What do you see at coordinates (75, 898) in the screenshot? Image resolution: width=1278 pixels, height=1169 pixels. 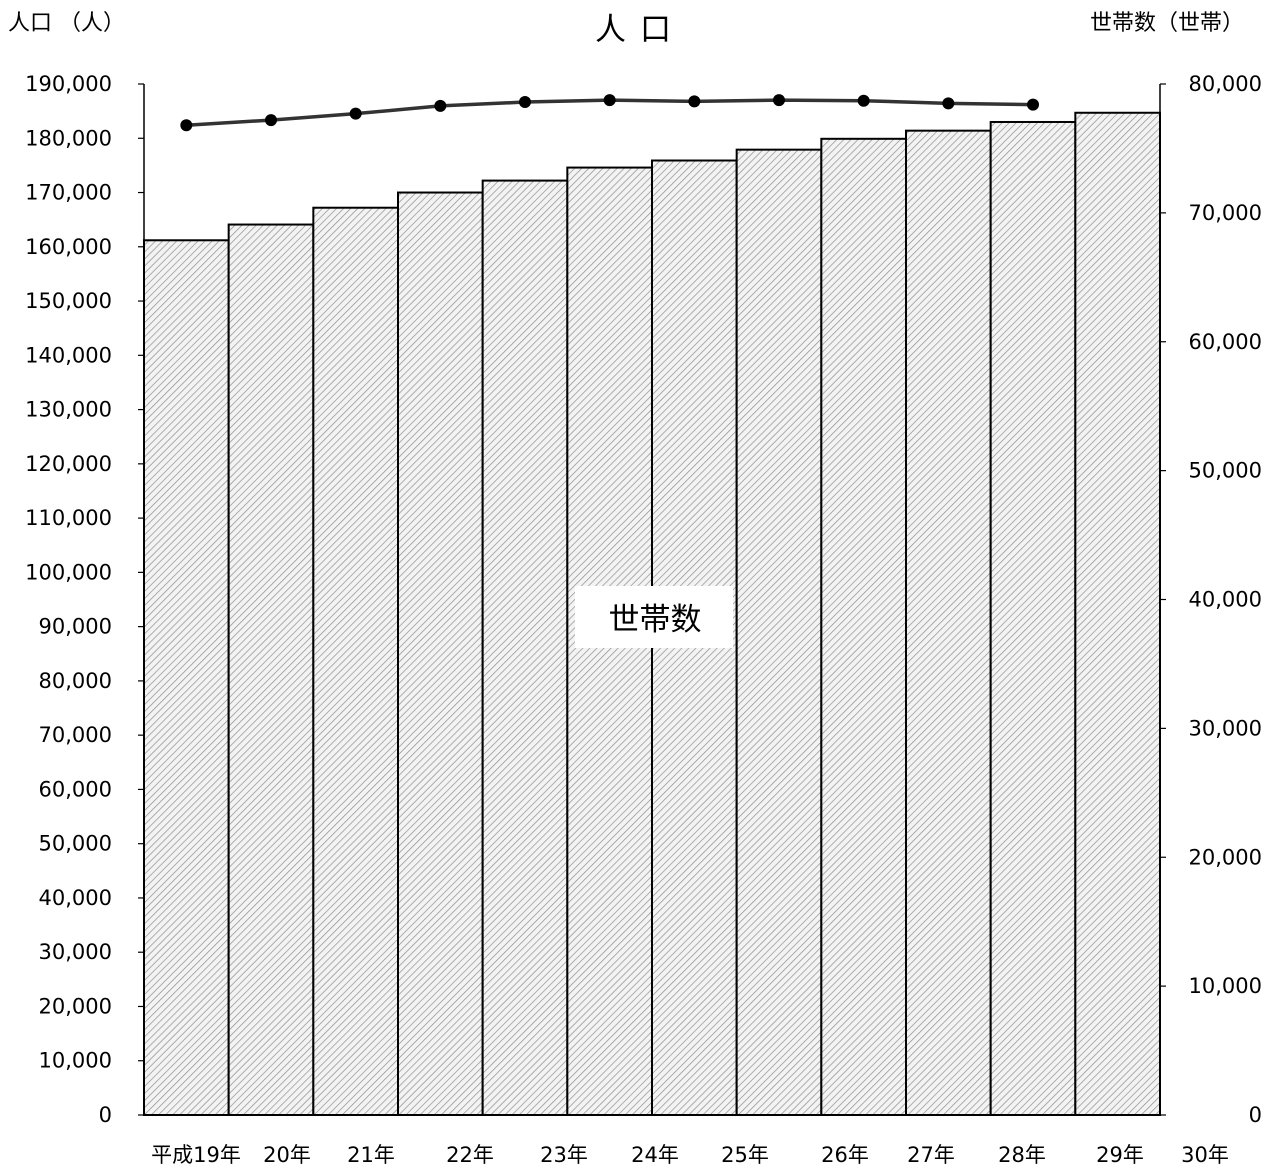 I see `left-tick-label: 40,000` at bounding box center [75, 898].